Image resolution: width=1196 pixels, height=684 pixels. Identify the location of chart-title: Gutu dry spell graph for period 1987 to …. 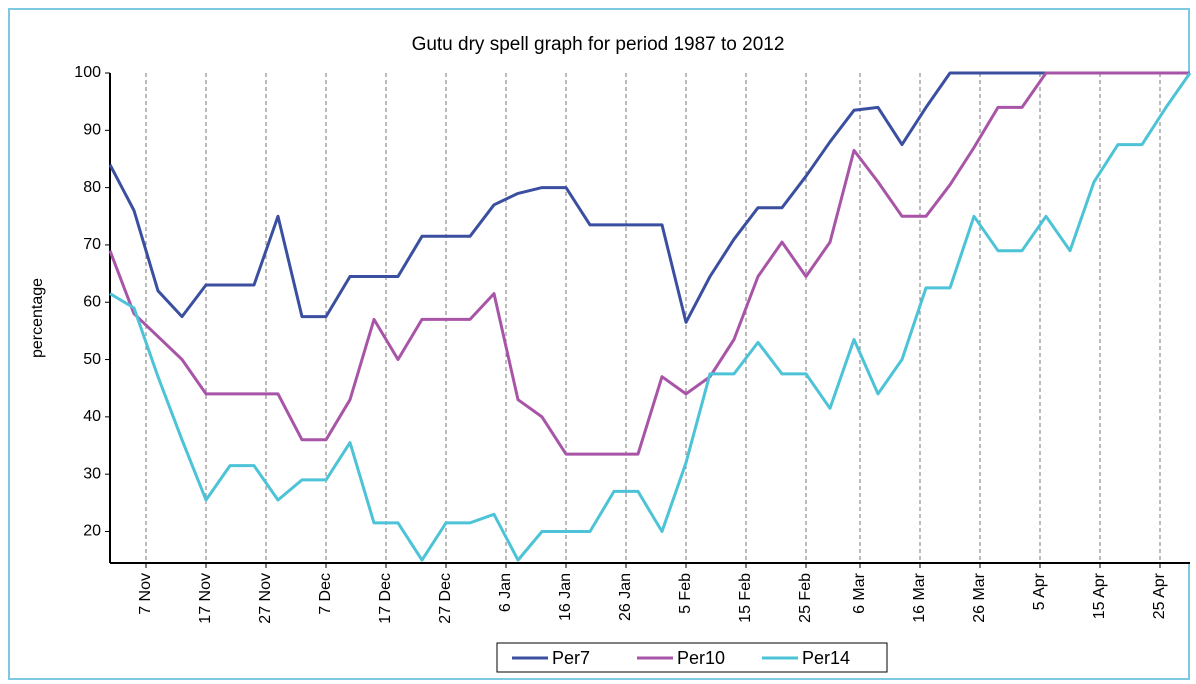
(598, 44).